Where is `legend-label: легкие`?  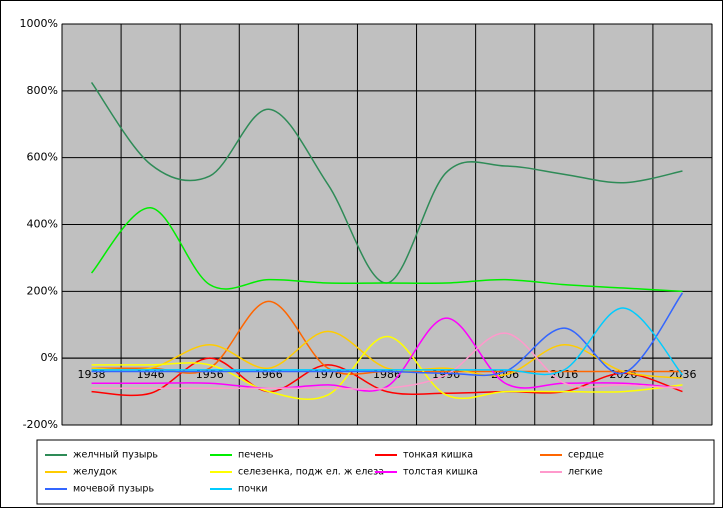
legend-label: легкие is located at coordinates (585, 472).